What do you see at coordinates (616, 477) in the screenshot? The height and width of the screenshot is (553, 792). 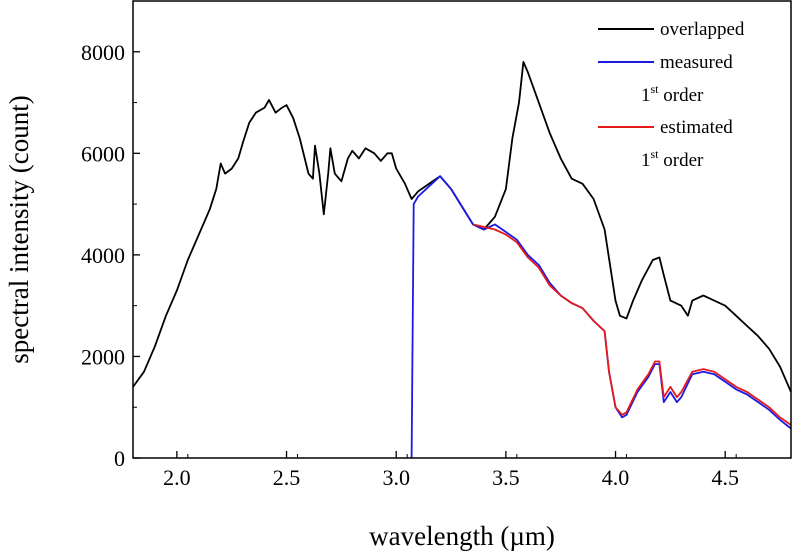 I see `x-tick-label: 4.0` at bounding box center [616, 477].